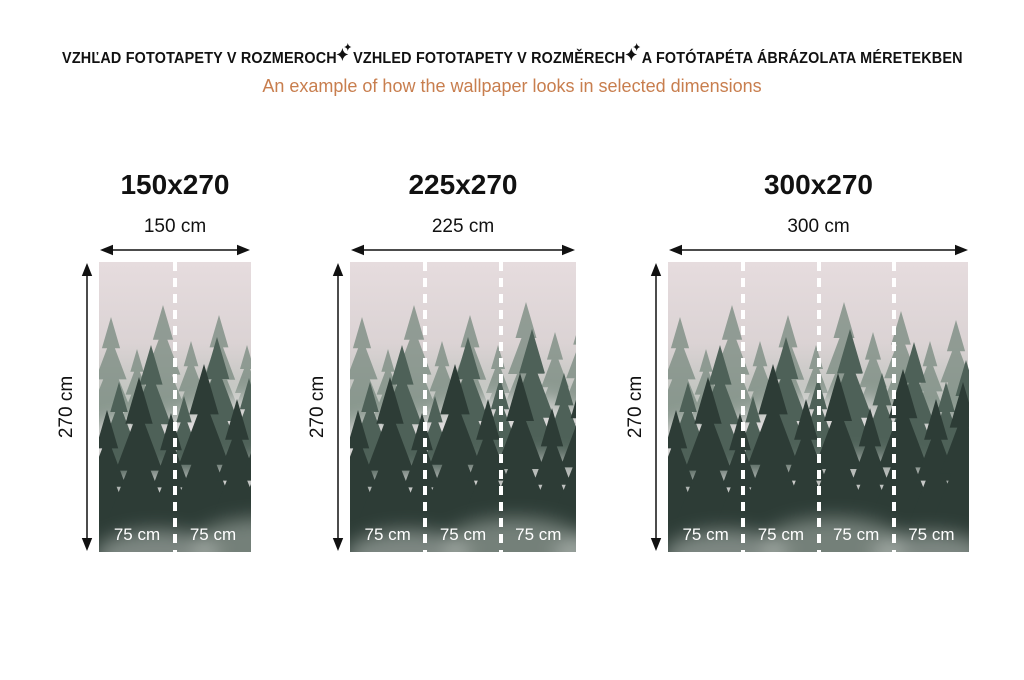 The image size is (1024, 680). What do you see at coordinates (802, 58) in the screenshot?
I see `title-segment-hu: A FOTÓTAPÉTA ÁBRÁZOLATA MÉRETEKBEN` at bounding box center [802, 58].